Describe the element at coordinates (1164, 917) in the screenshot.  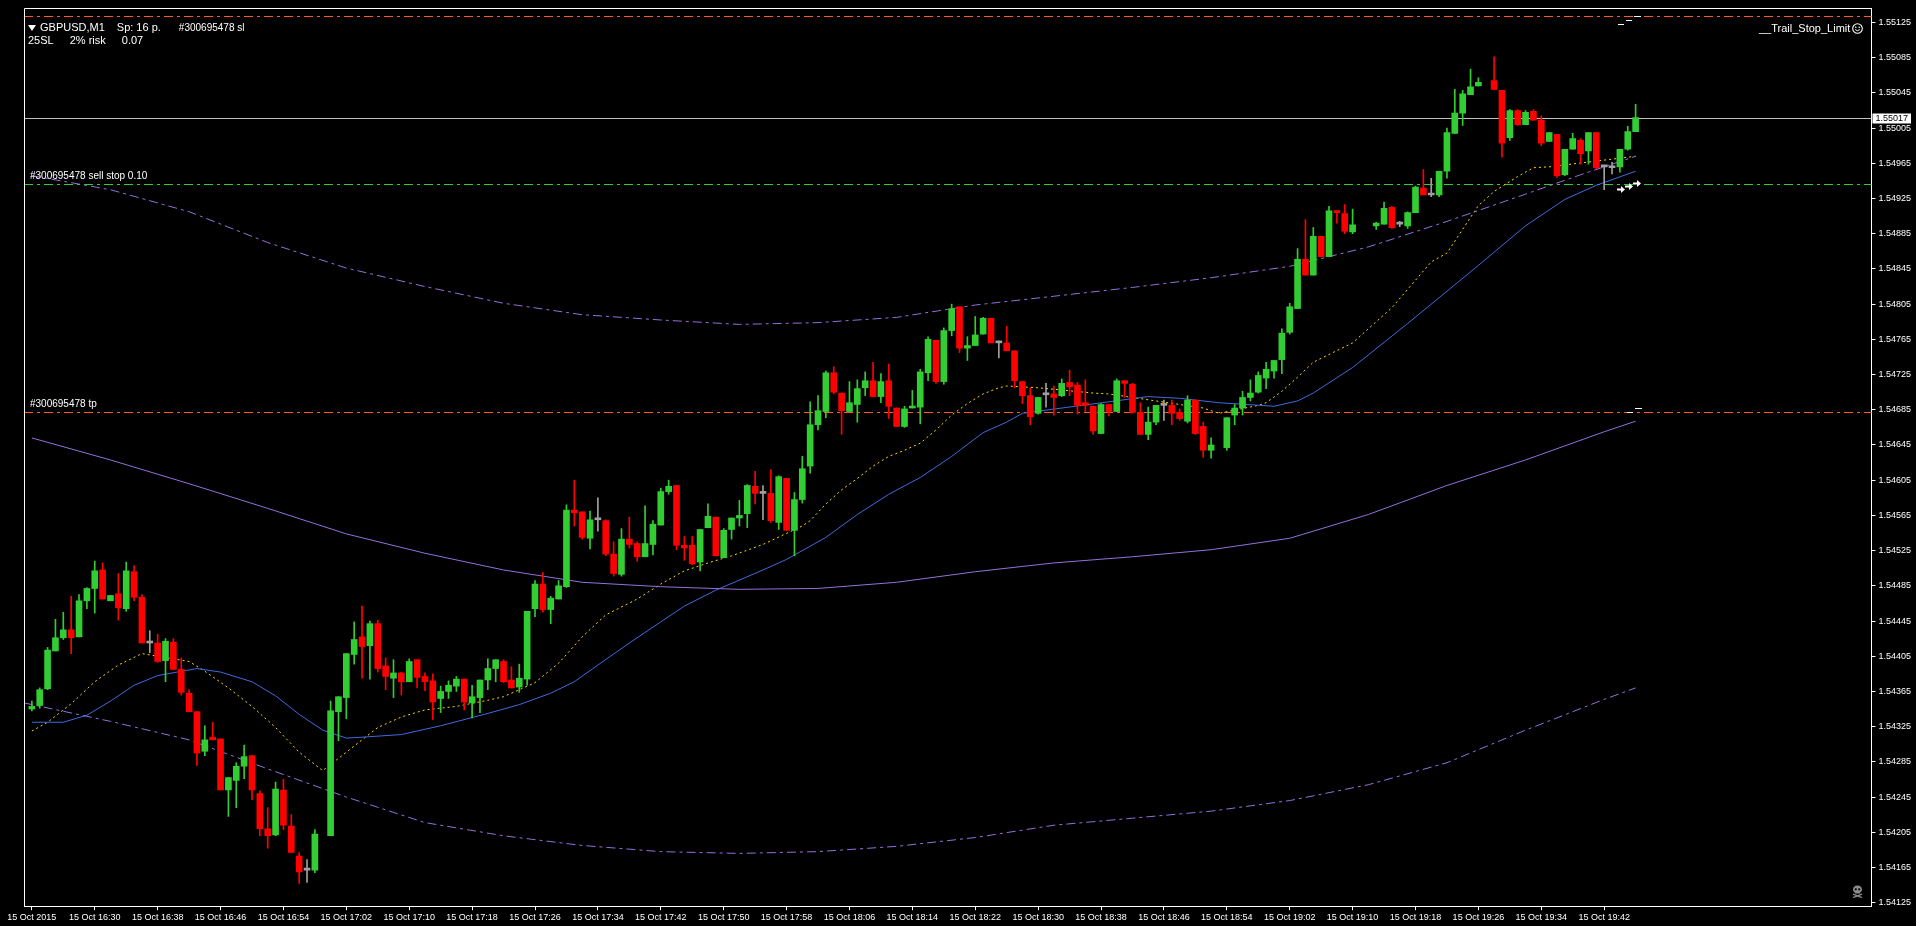
I see `x-tick-label: 15 Oct 18:46` at that location.